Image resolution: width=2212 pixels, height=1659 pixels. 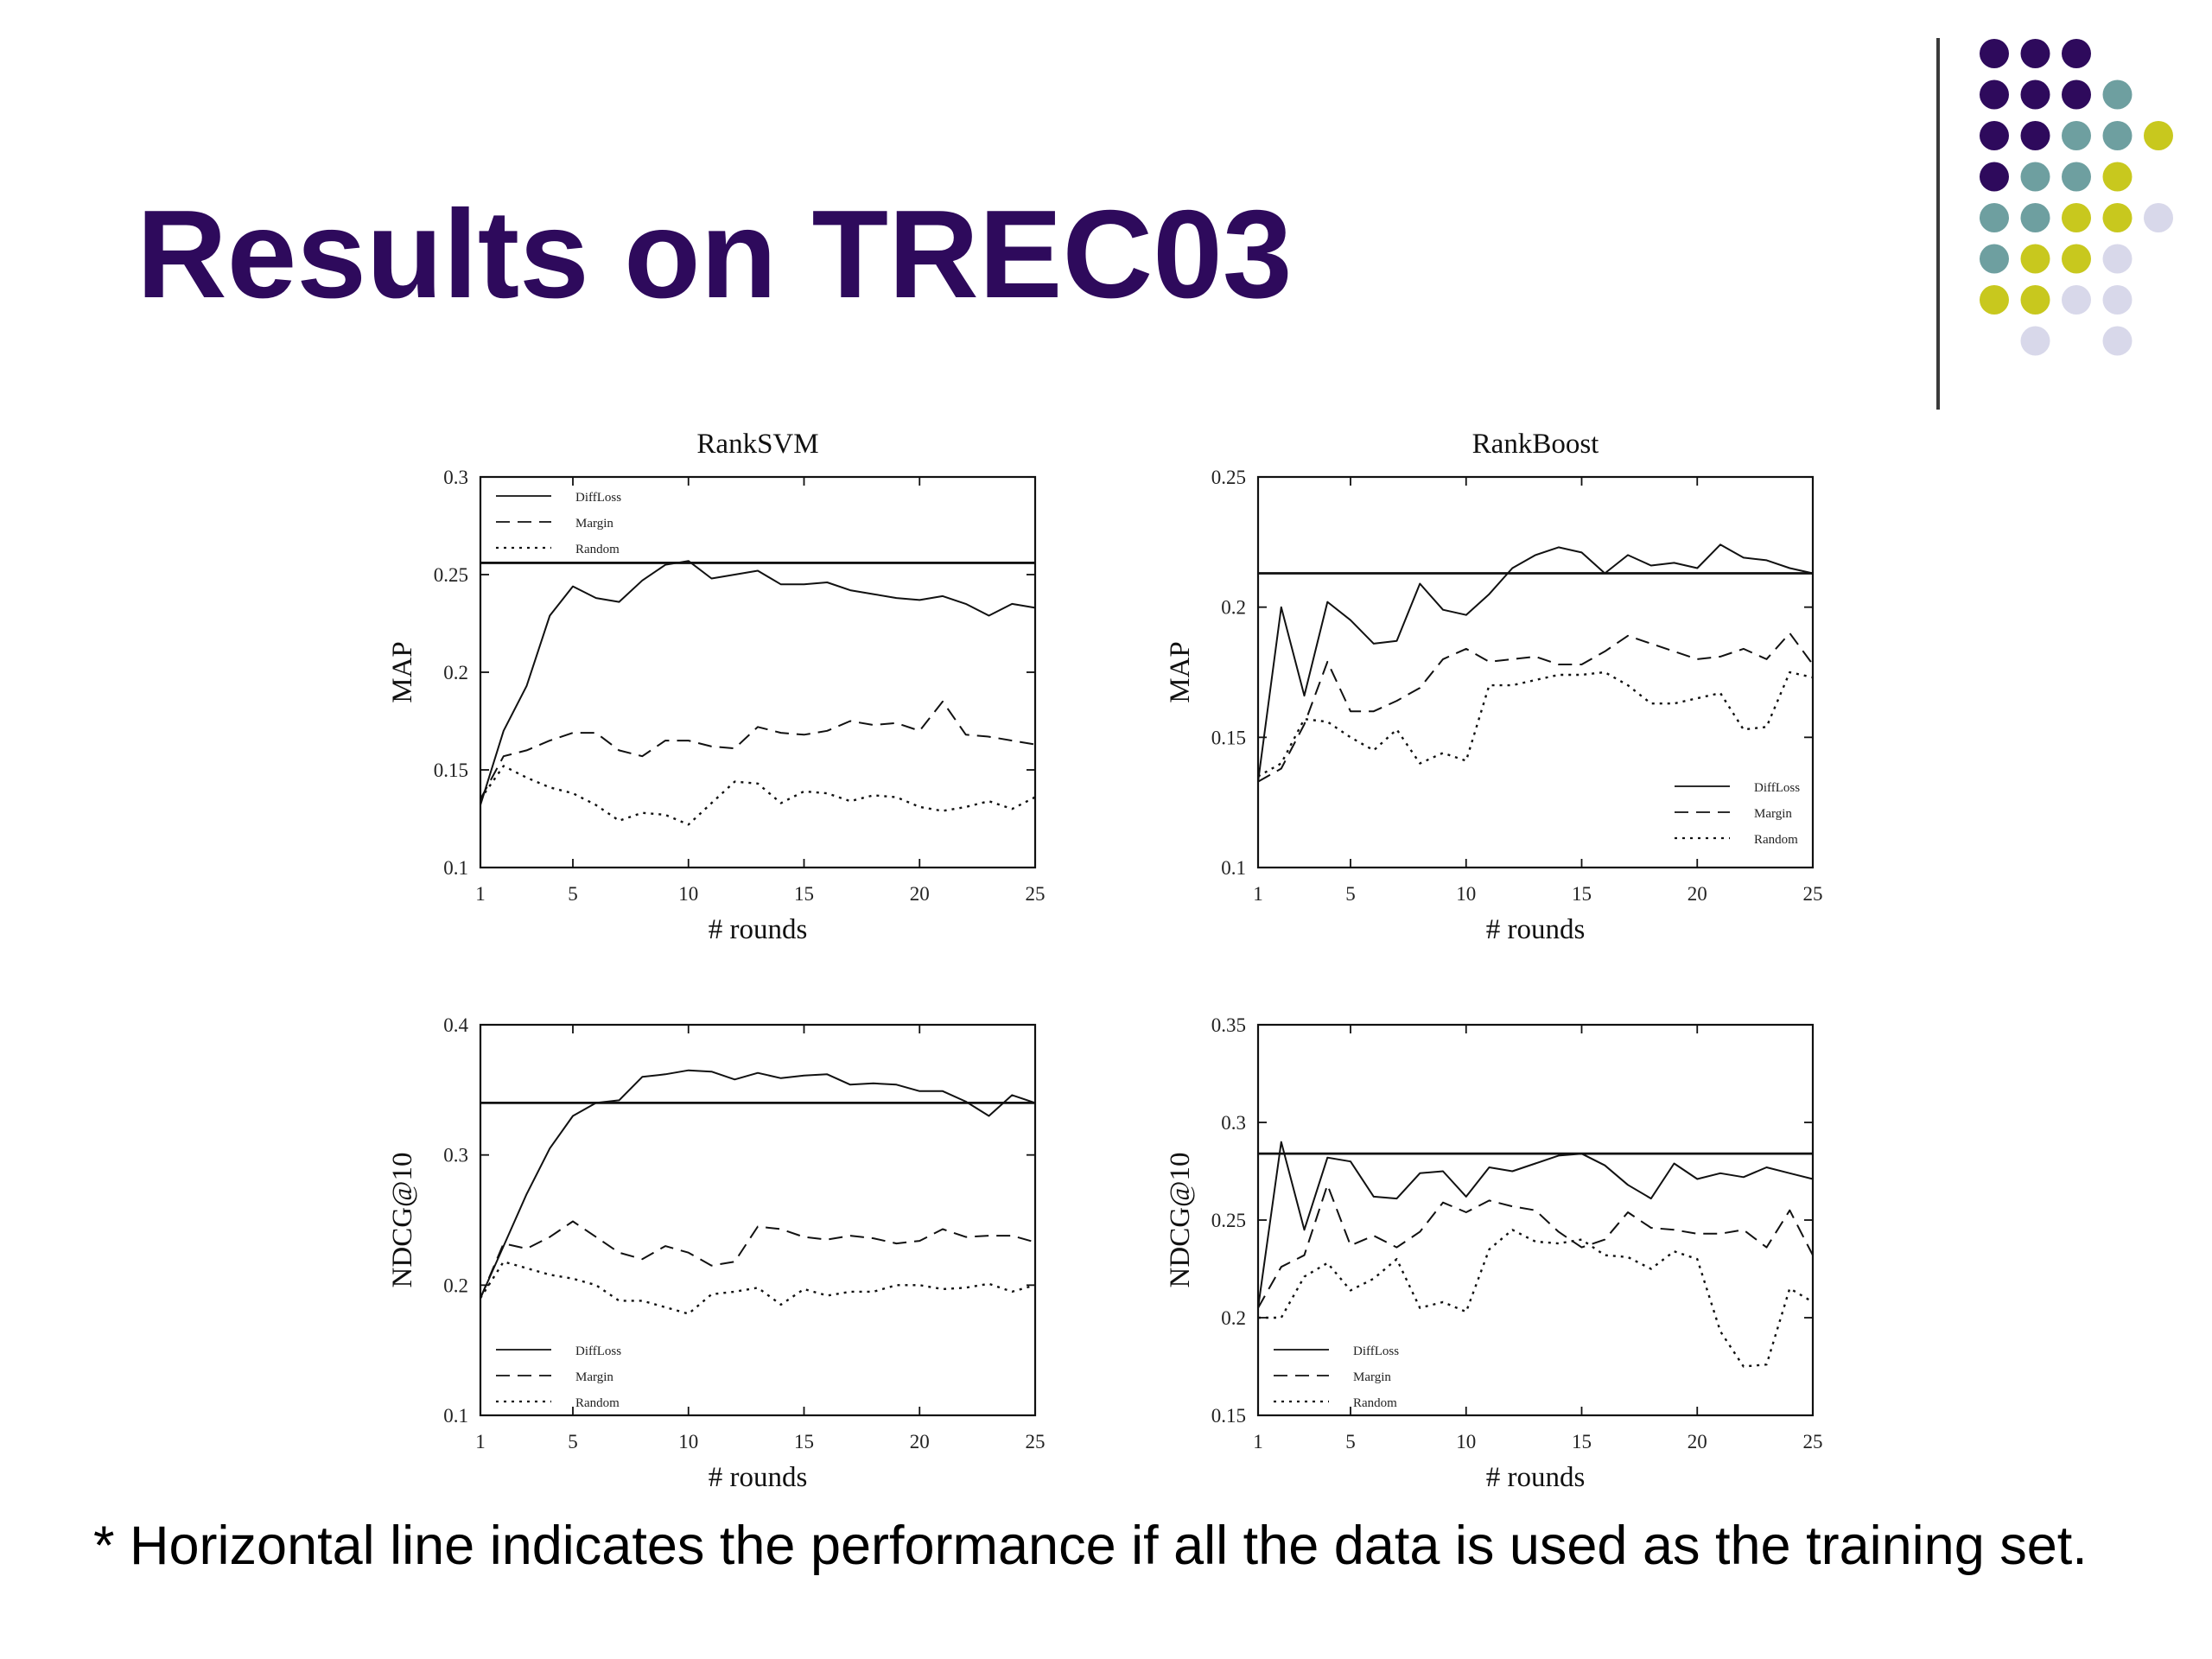 What do you see at coordinates (2076, 197) in the screenshot?
I see `decorative-dot-grid` at bounding box center [2076, 197].